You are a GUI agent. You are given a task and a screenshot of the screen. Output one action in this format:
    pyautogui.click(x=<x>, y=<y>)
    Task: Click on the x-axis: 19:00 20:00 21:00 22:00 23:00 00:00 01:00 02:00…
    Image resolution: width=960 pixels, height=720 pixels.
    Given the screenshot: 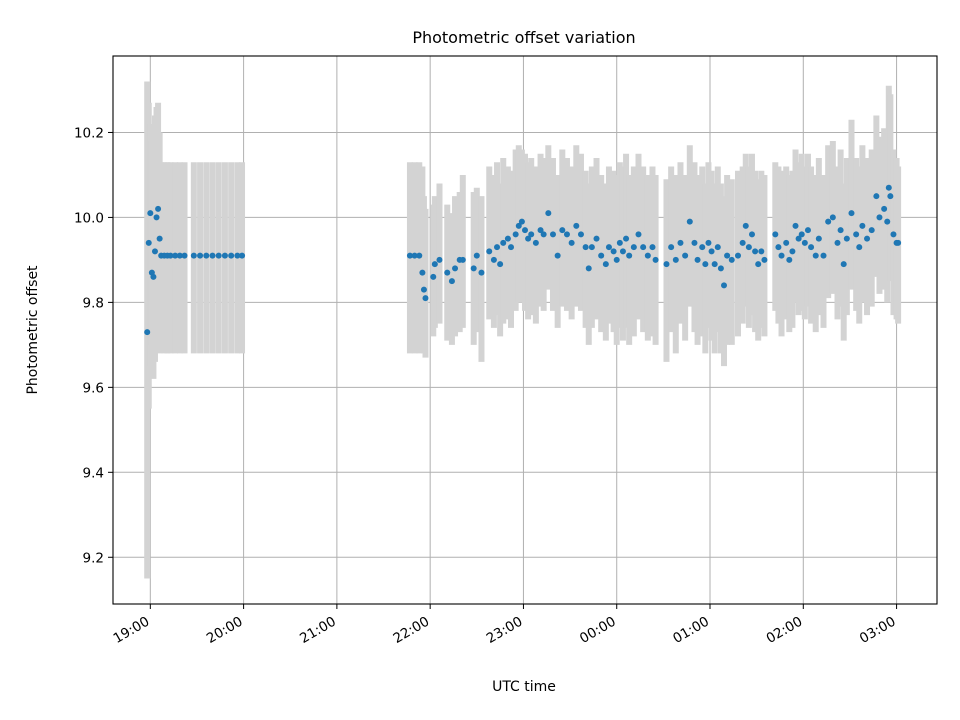 What is the action you would take?
    pyautogui.click(x=505, y=625)
    